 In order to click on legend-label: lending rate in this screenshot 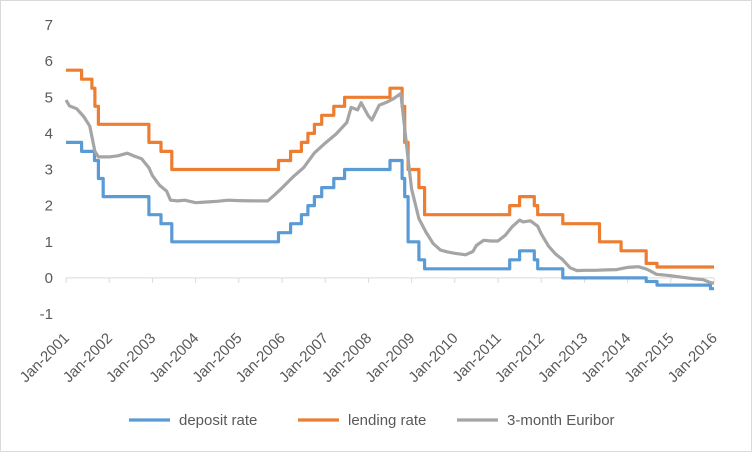, I will do `click(387, 420)`.